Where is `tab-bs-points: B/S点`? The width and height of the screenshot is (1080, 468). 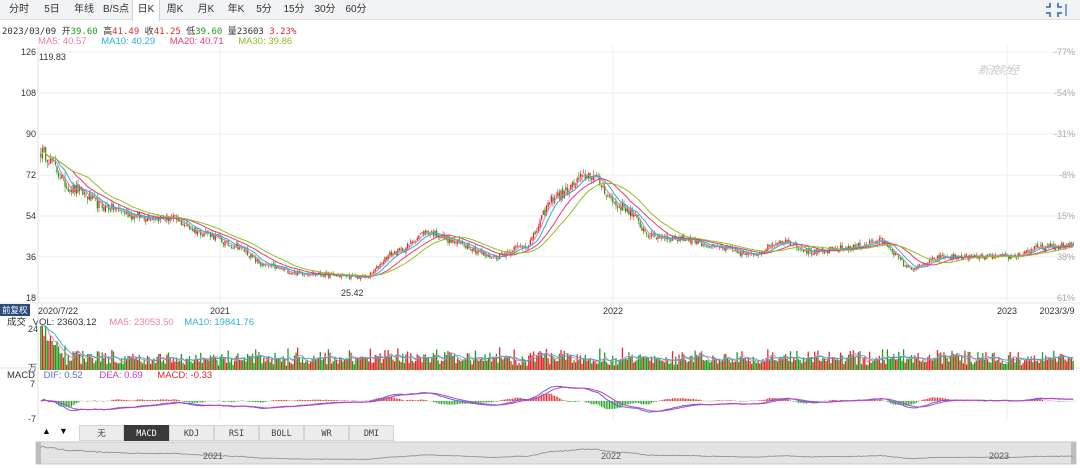 tab-bs-points: B/S点 is located at coordinates (116, 9).